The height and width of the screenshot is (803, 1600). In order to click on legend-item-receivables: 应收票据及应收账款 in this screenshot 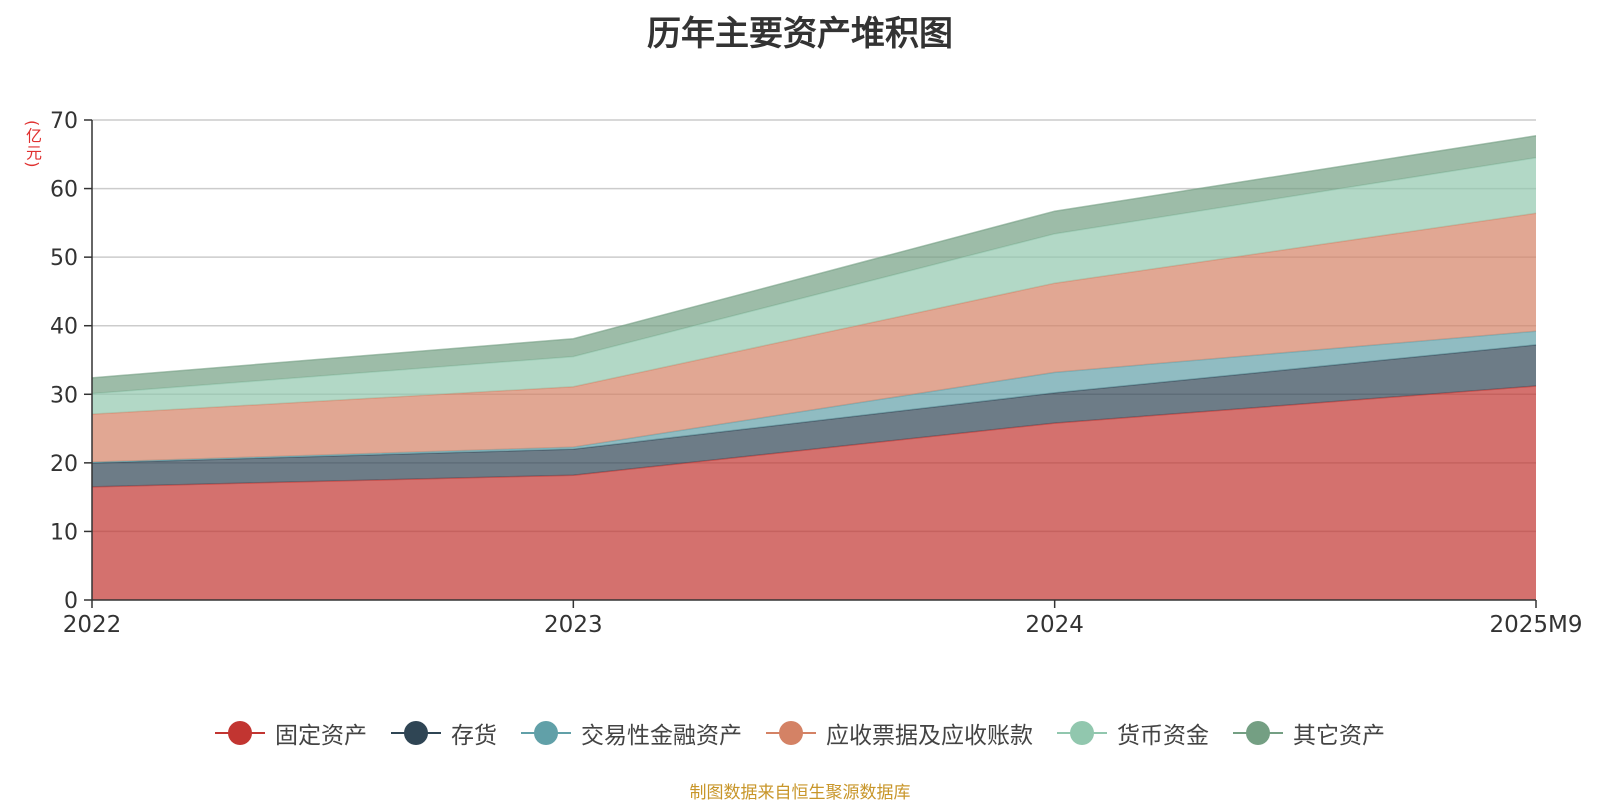, I will do `click(899, 733)`.